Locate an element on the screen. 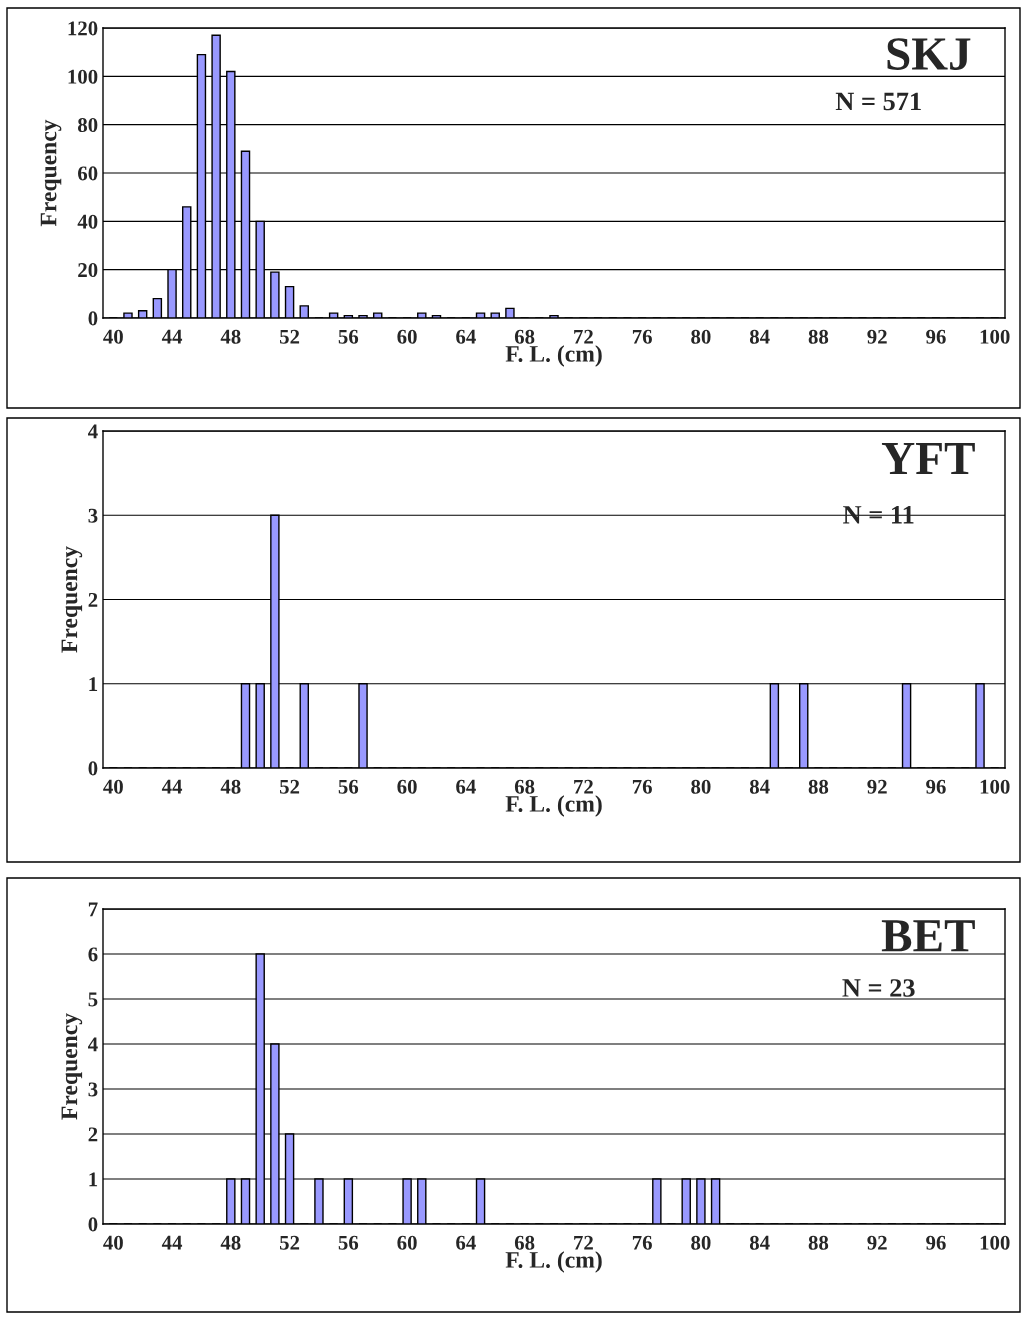 This screenshot has height=1317, width=1028. annotation: N = 571 is located at coordinates (878, 101).